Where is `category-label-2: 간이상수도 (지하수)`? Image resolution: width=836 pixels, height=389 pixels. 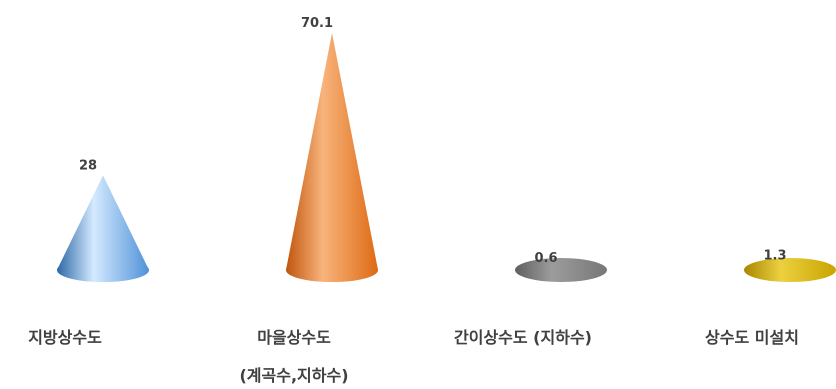 category-label-2: 간이상수도 (지하수) is located at coordinates (523, 337).